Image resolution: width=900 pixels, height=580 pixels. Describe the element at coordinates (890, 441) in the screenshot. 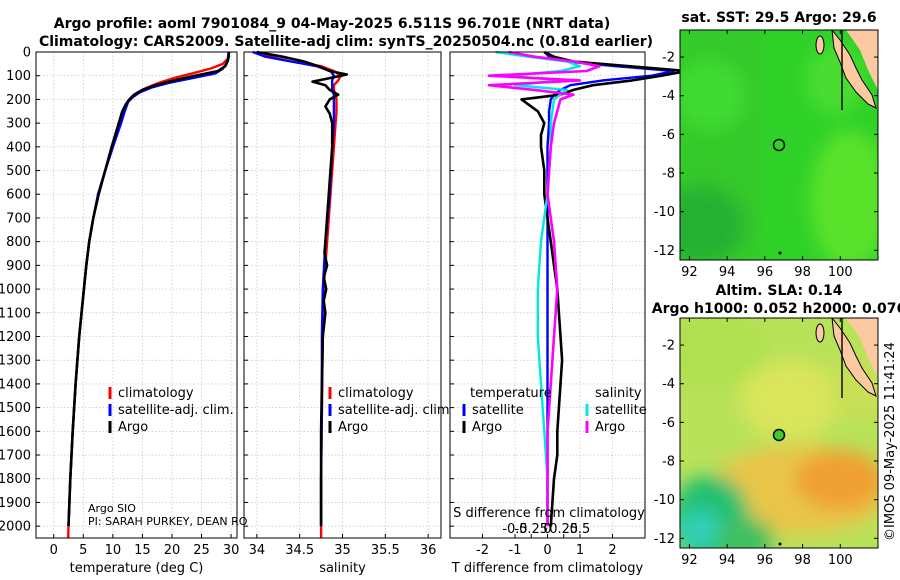

I see `imos-watermark: ©IMOS 09-May-2025 11:41:24` at that location.